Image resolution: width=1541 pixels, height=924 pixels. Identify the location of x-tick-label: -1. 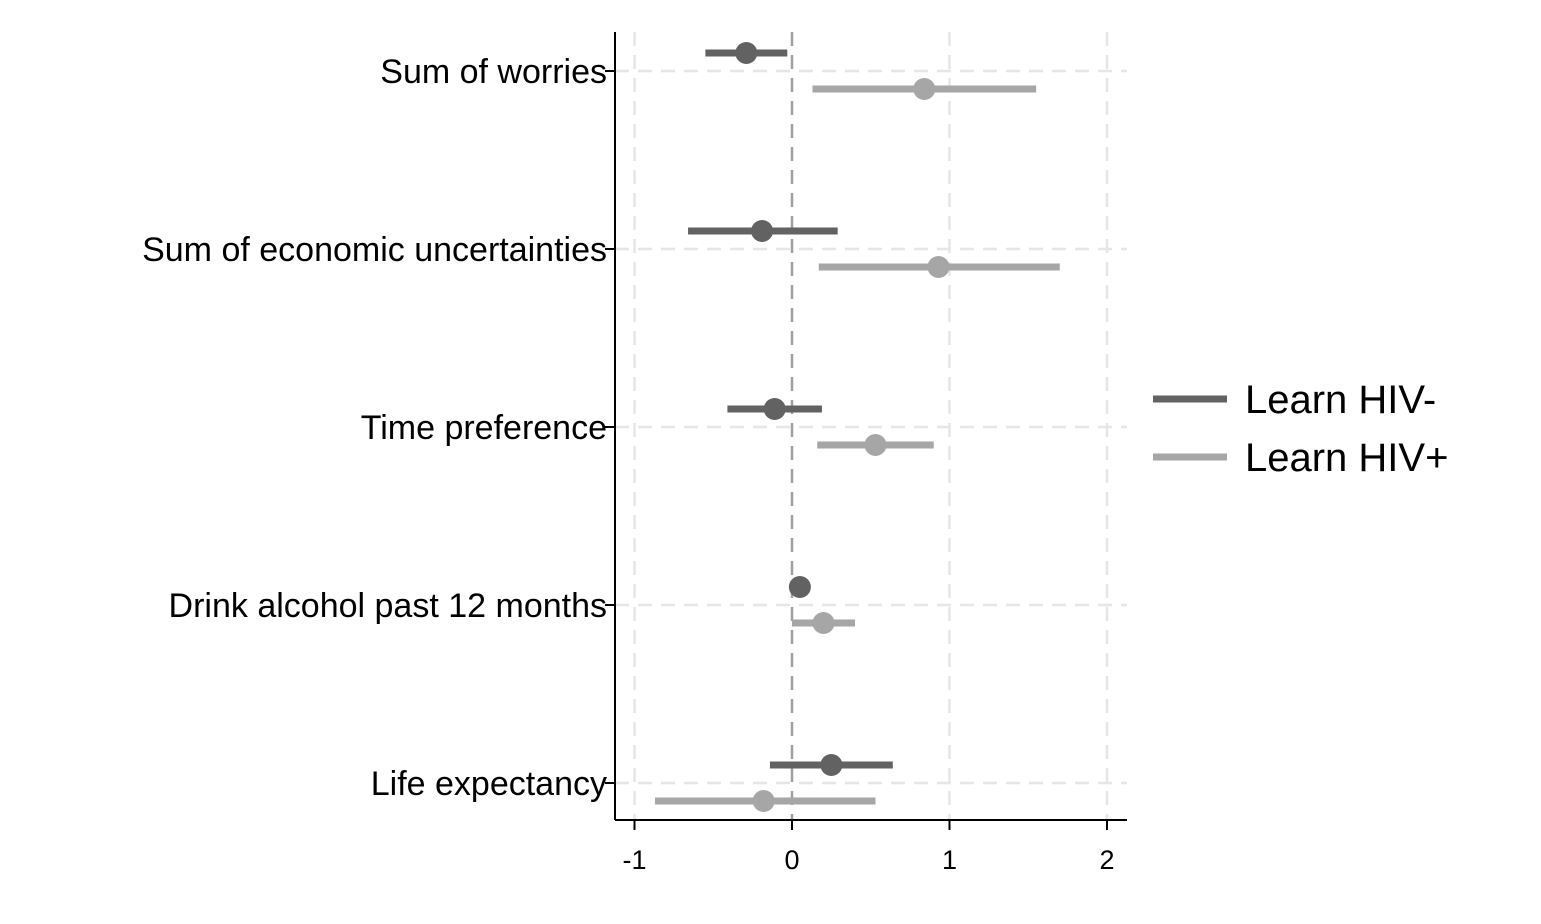
(634, 860).